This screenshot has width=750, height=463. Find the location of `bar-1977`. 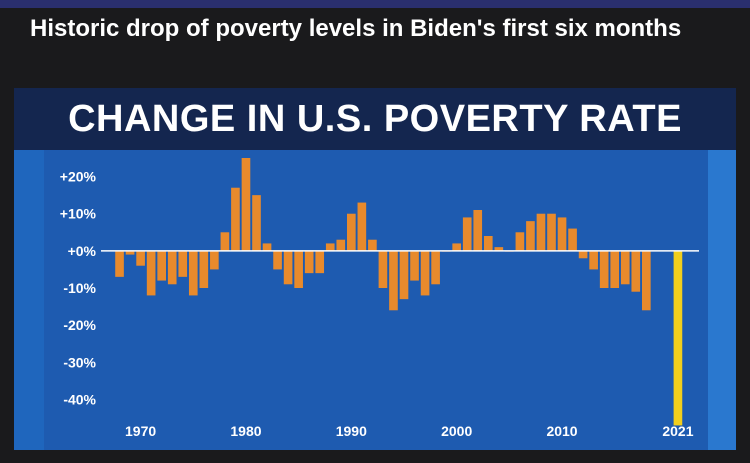

bar-1977 is located at coordinates (214, 260).